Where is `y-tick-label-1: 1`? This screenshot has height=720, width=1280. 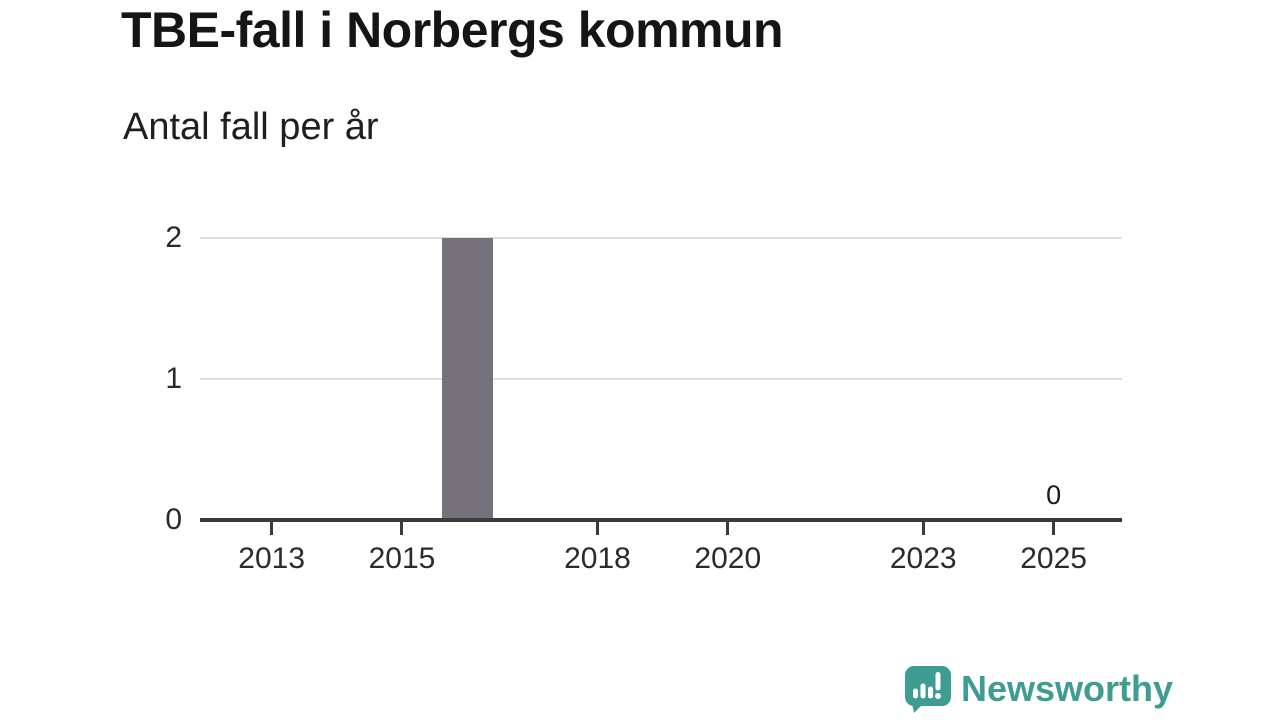 y-tick-label-1: 1 is located at coordinates (173, 378).